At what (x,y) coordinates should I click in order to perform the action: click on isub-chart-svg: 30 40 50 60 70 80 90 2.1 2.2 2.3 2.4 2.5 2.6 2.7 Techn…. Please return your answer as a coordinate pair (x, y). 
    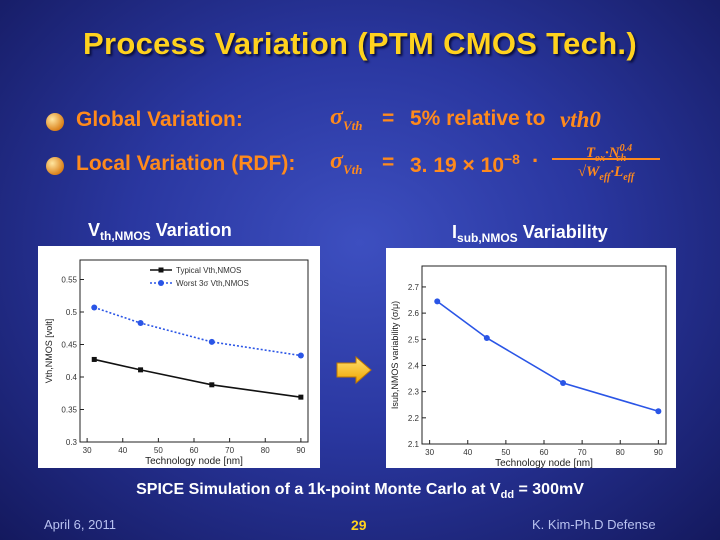
    Looking at the image, I should click on (528, 366).